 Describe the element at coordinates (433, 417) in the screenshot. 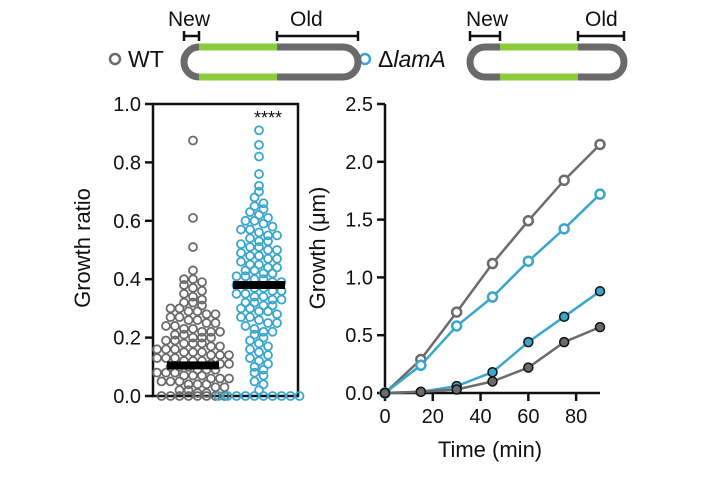

I see `x-tick-label: 20` at that location.